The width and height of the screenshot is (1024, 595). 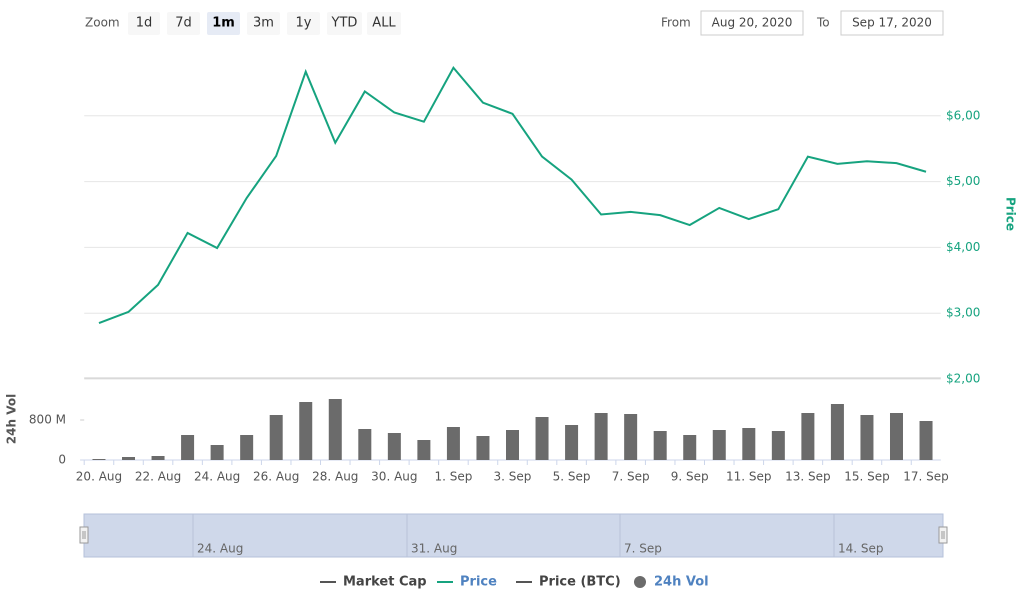 I want to click on navigator-label: 14. Sep, so click(x=861, y=549).